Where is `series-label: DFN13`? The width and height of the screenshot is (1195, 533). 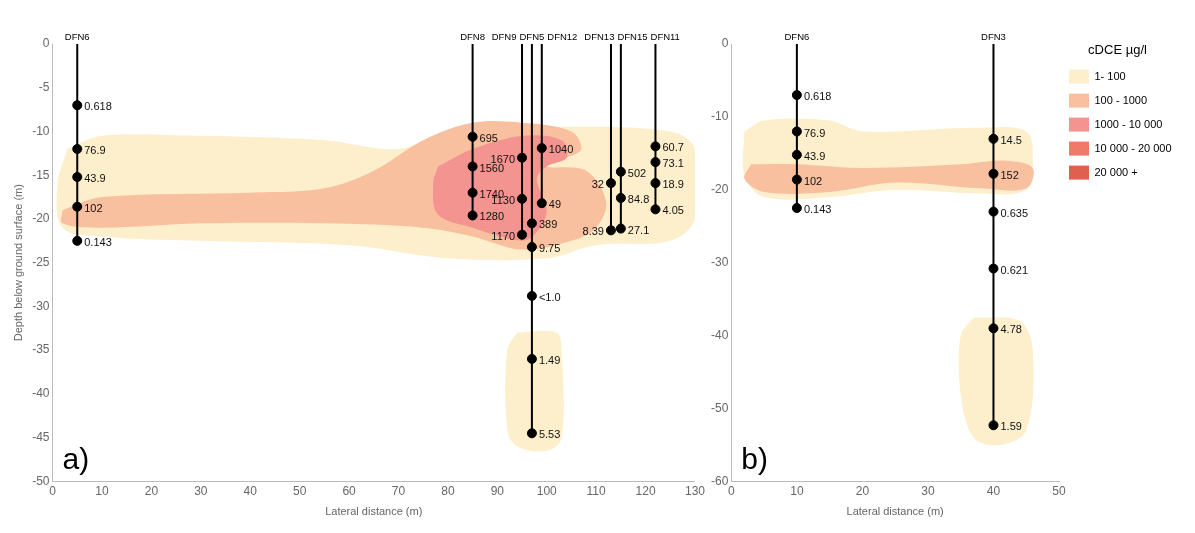
series-label: DFN13 is located at coordinates (599, 36).